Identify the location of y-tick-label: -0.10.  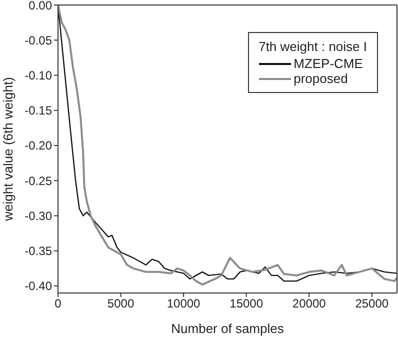
(38, 75).